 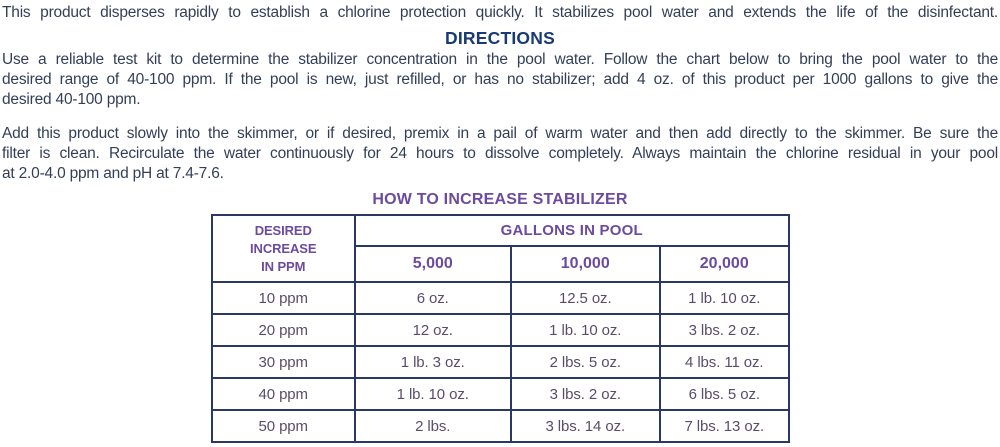 I want to click on dose-cell: 2 lbs., so click(x=432, y=426).